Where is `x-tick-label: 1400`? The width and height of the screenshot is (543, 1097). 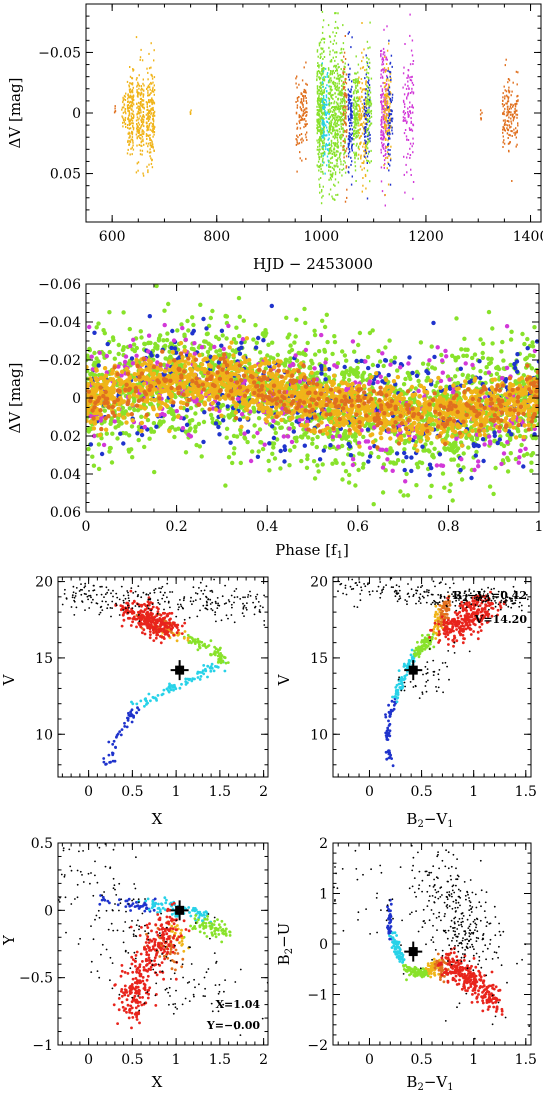 x-tick-label: 1400 is located at coordinates (528, 237).